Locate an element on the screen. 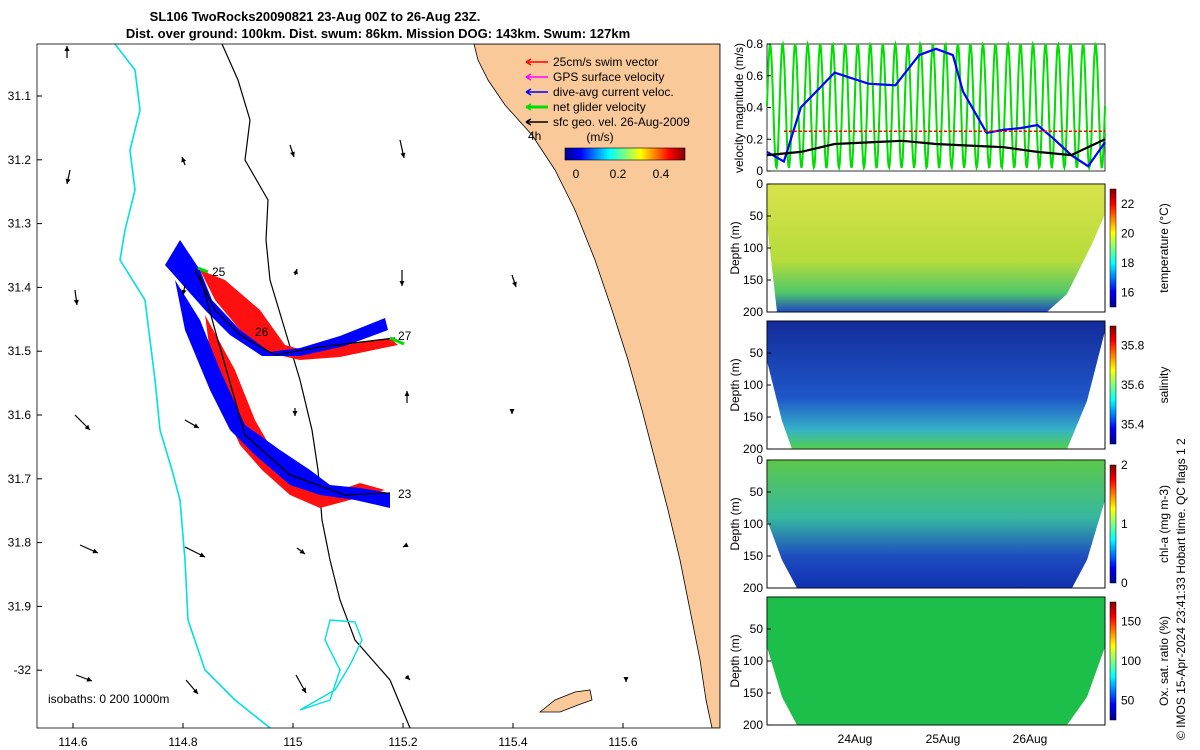 Image resolution: width=1200 pixels, height=750 pixels. map-cb-tick-0: 0 is located at coordinates (576, 174).